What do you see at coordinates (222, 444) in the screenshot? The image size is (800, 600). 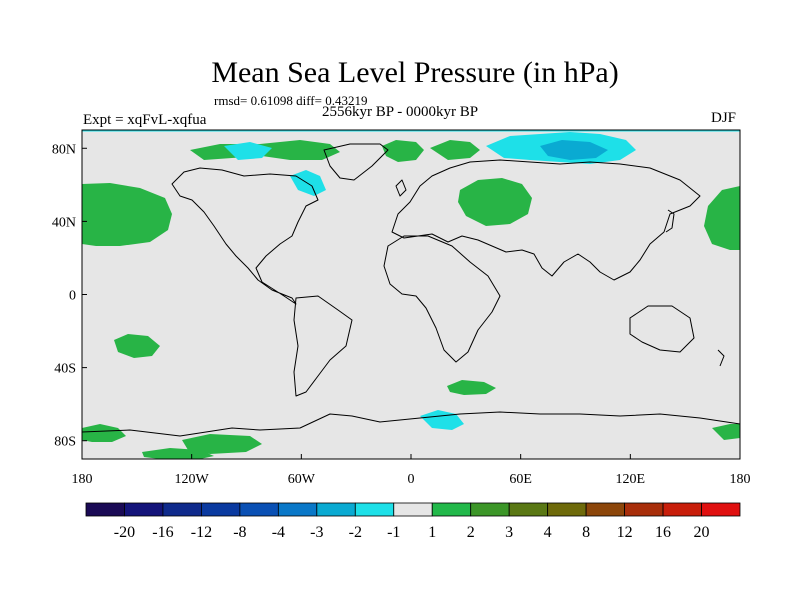 I see `anomaly-positive-antarctic-ross` at bounding box center [222, 444].